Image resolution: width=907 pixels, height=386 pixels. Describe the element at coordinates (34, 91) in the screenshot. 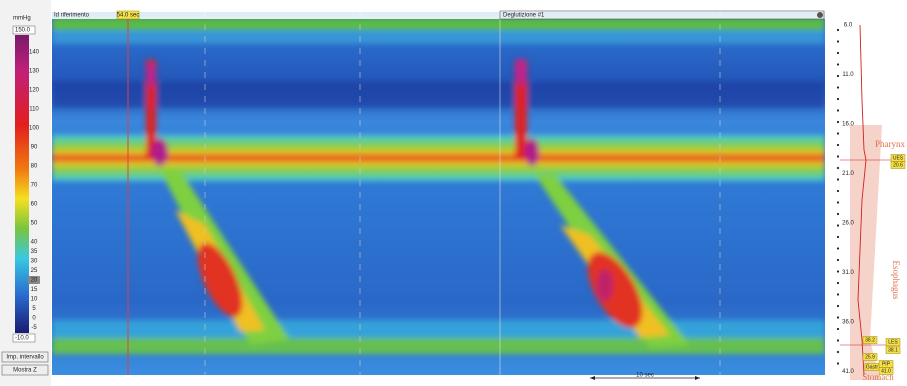

I see `scale-label: 120` at that location.